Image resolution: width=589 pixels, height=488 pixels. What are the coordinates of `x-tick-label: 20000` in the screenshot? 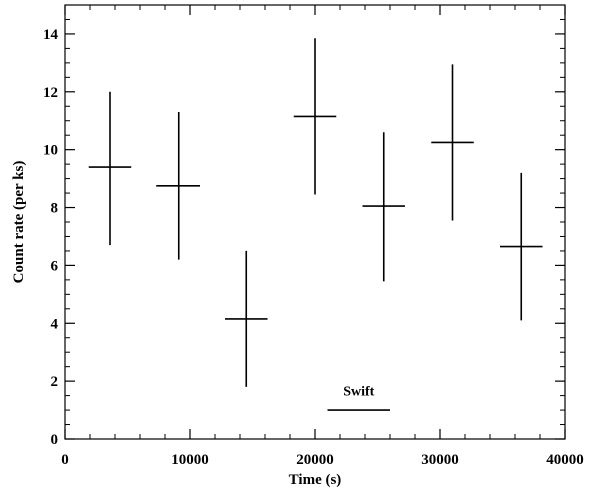 It's located at (315, 460).